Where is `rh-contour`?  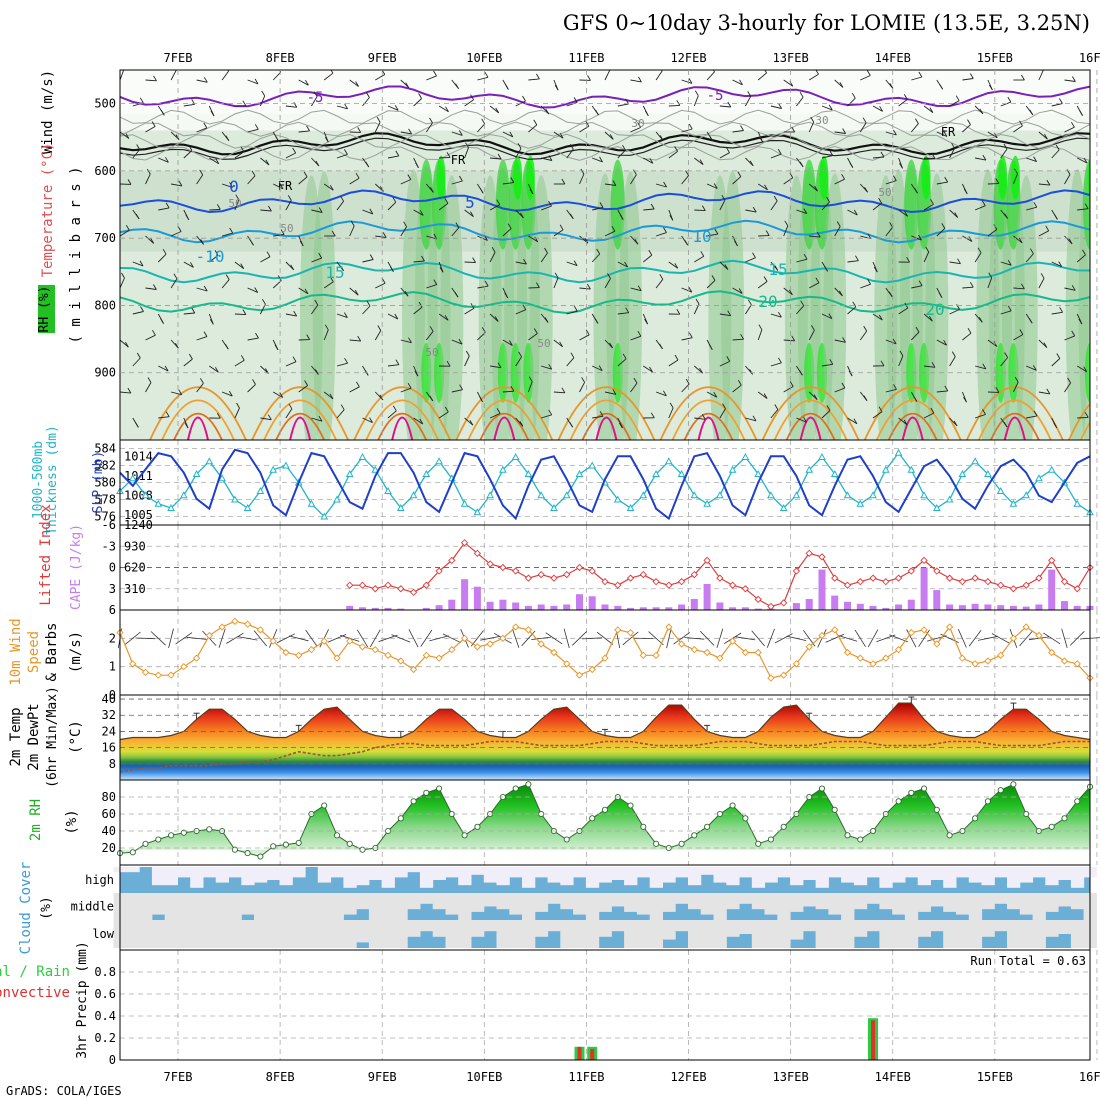 rh-contour is located at coordinates (605, 141).